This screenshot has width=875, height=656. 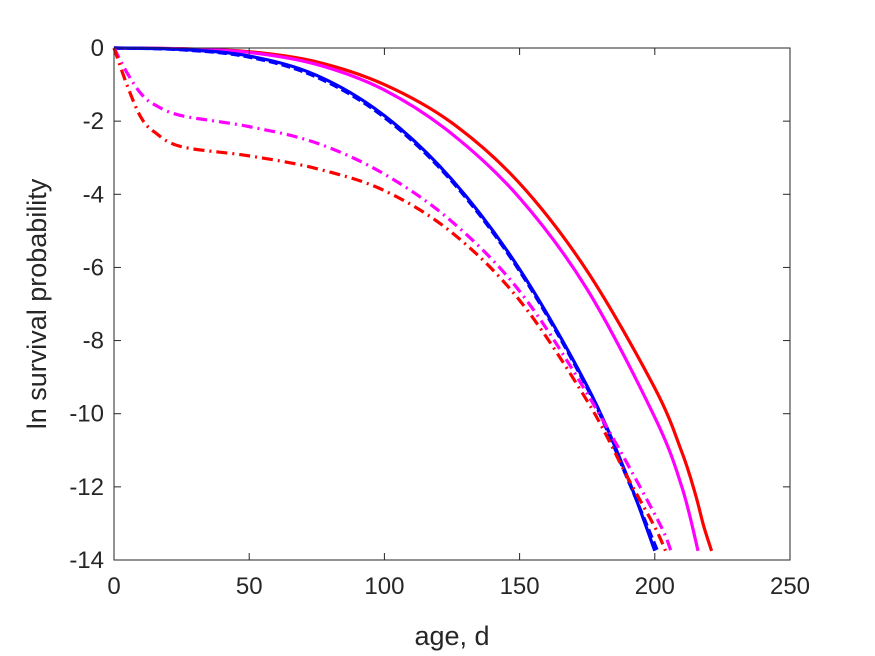 What do you see at coordinates (86, 414) in the screenshot?
I see `y-tick-label: -10` at bounding box center [86, 414].